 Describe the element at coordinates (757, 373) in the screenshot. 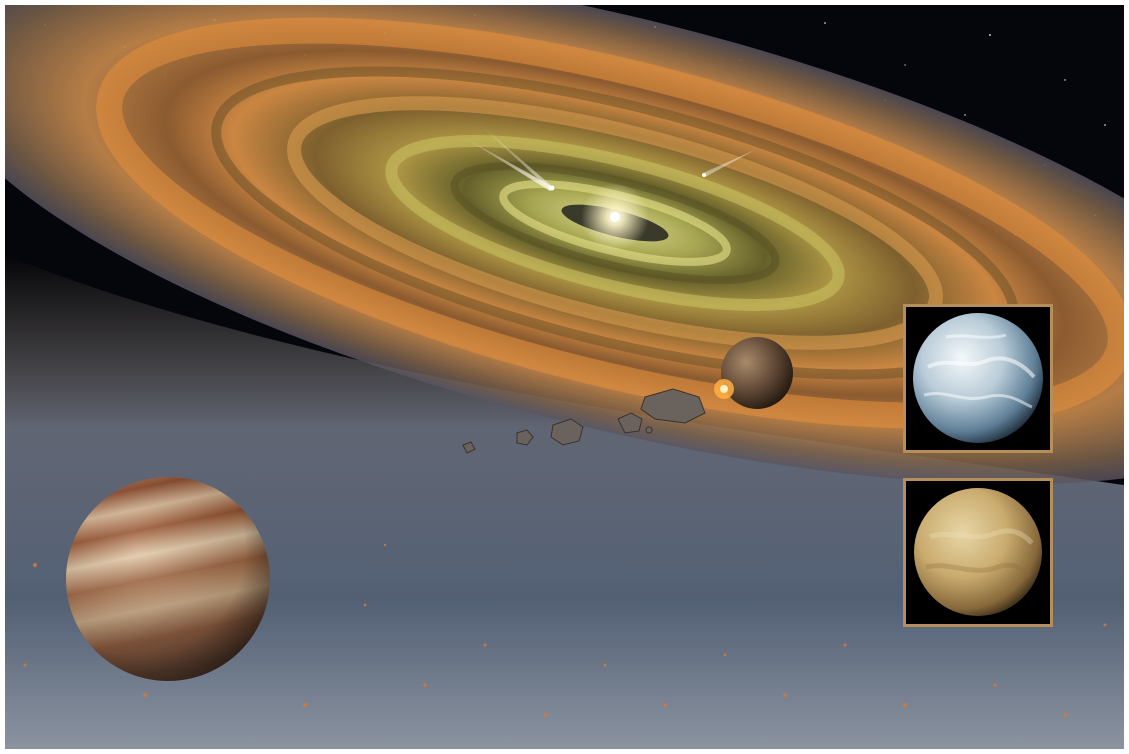

I see `rocky-planet` at that location.